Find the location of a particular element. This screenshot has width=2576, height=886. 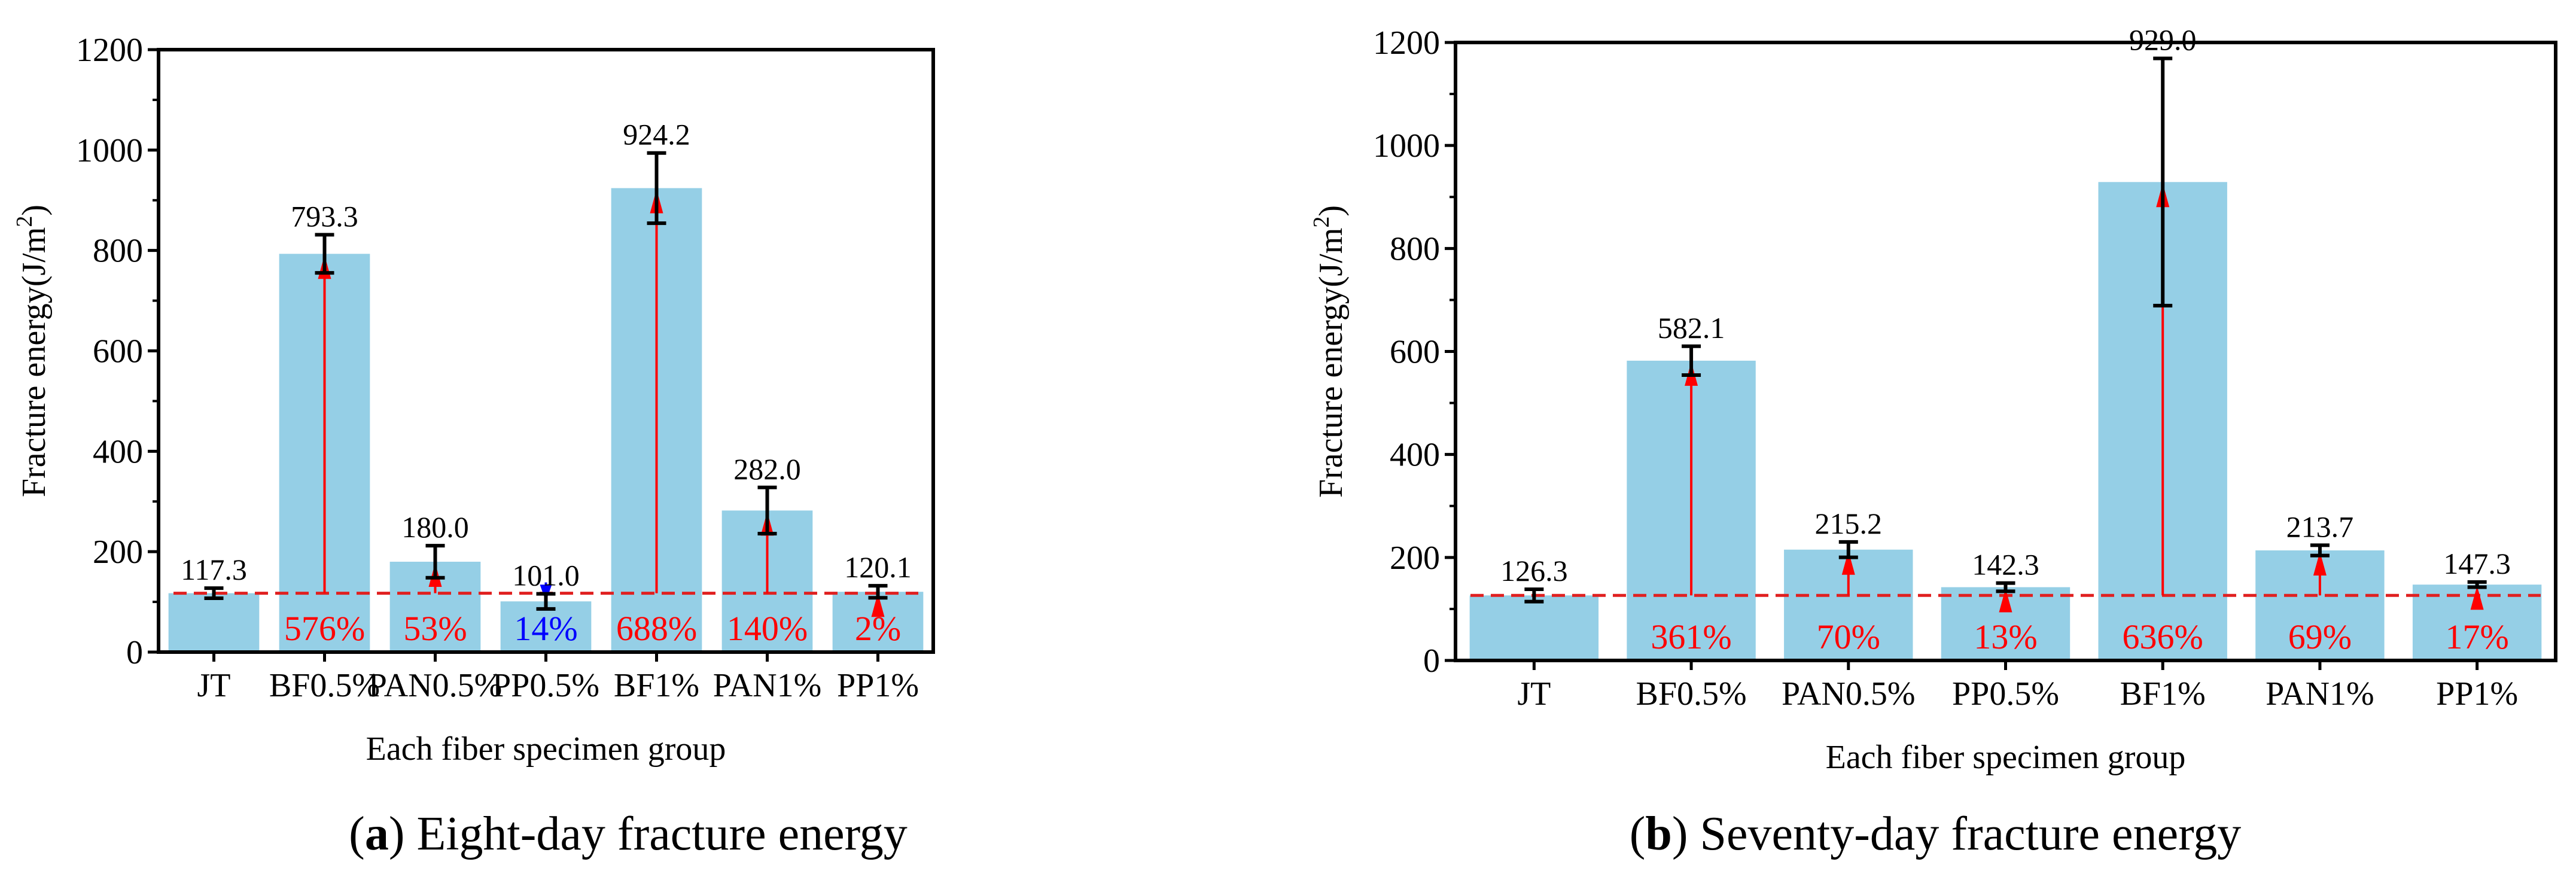

value-label-4: 929.0 is located at coordinates (2163, 40).